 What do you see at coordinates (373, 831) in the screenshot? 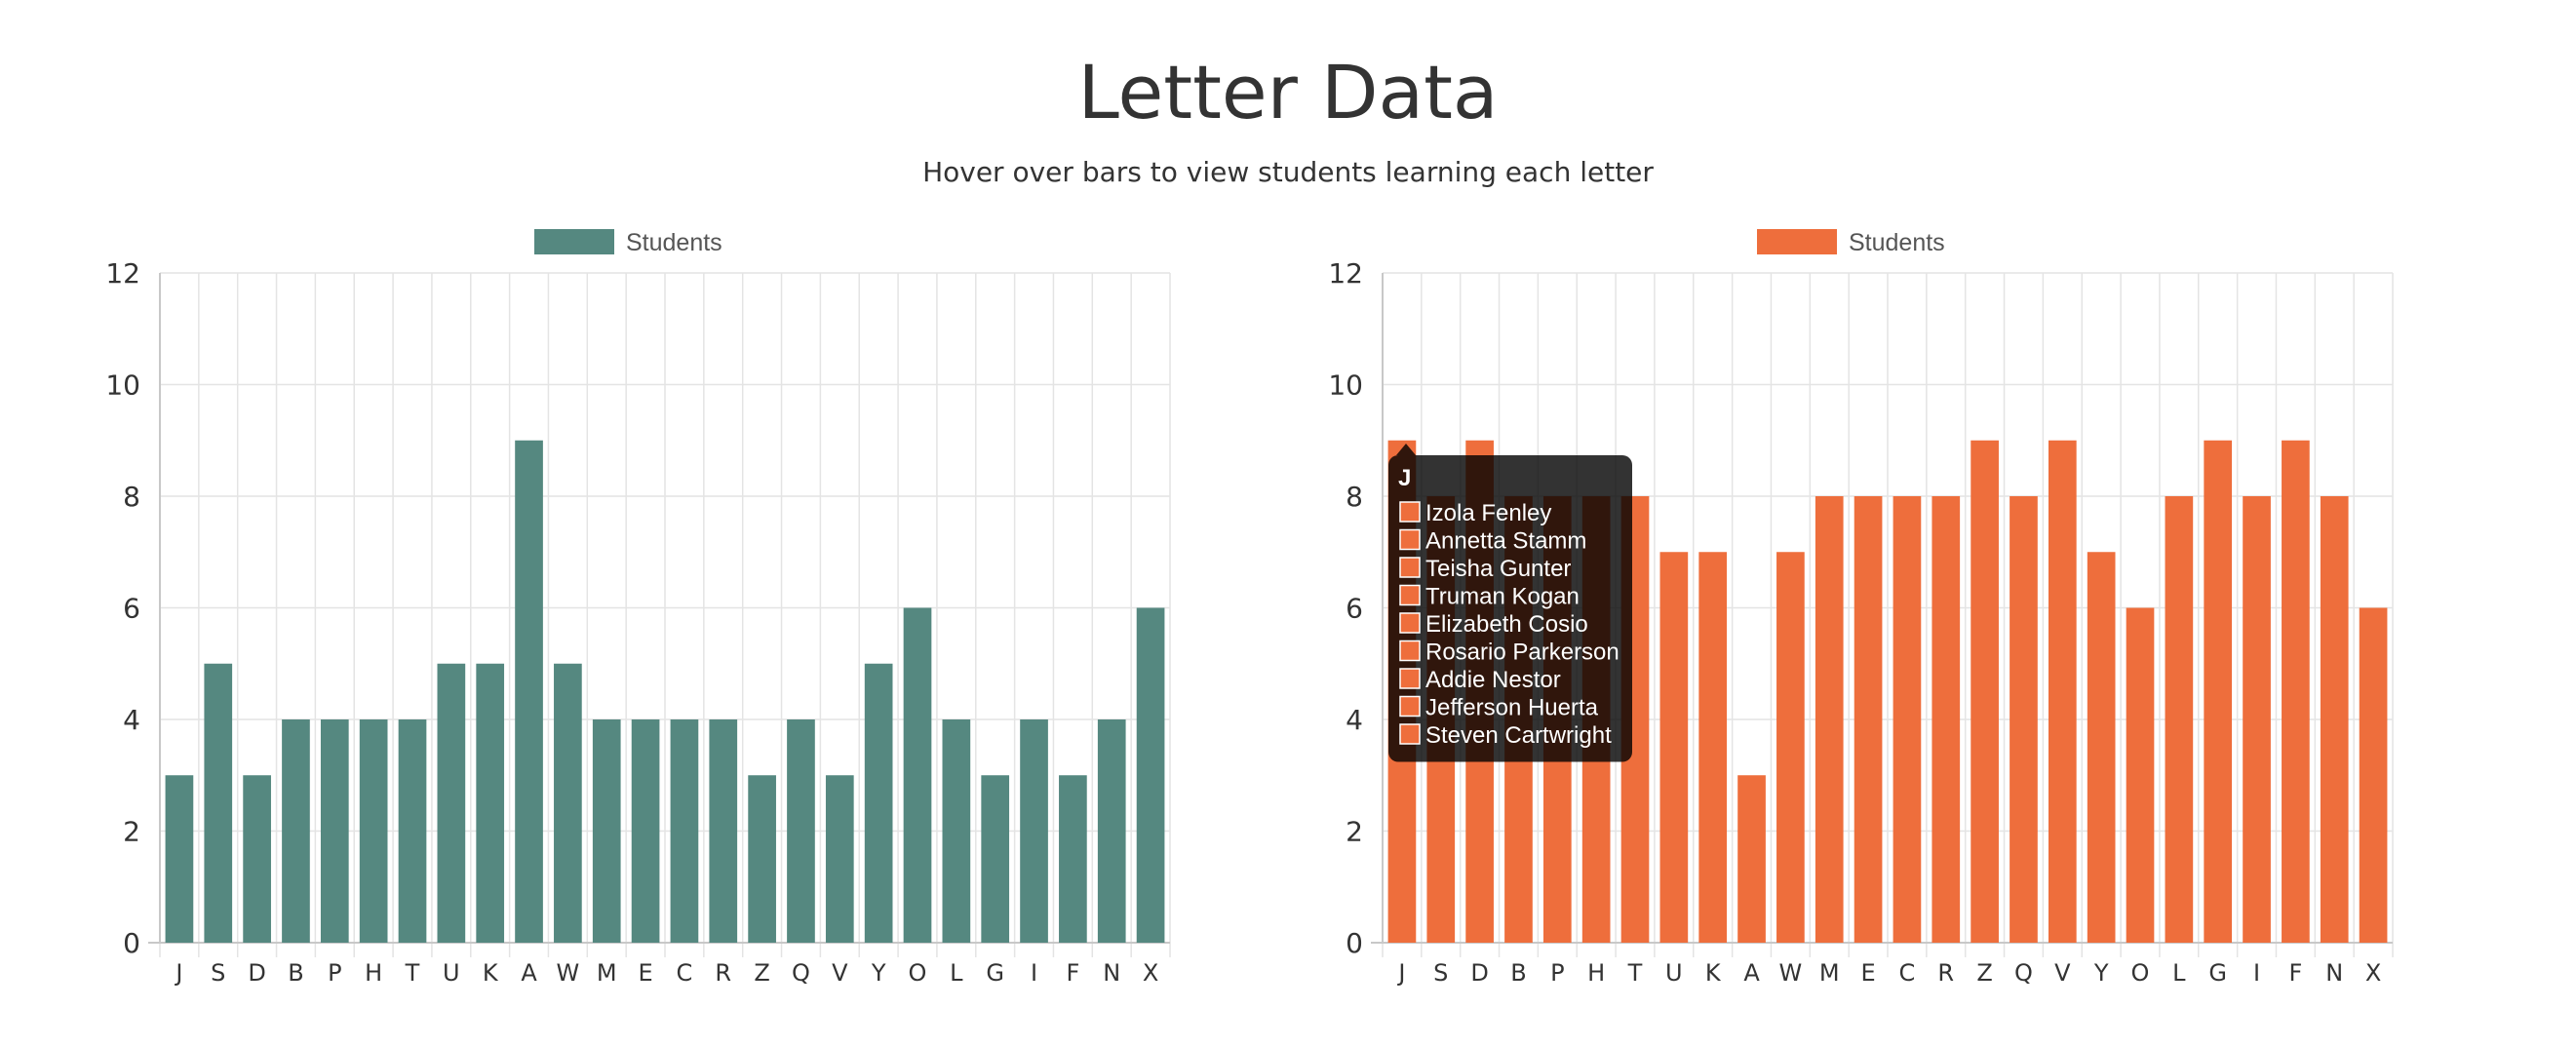
I see `bar-H` at bounding box center [373, 831].